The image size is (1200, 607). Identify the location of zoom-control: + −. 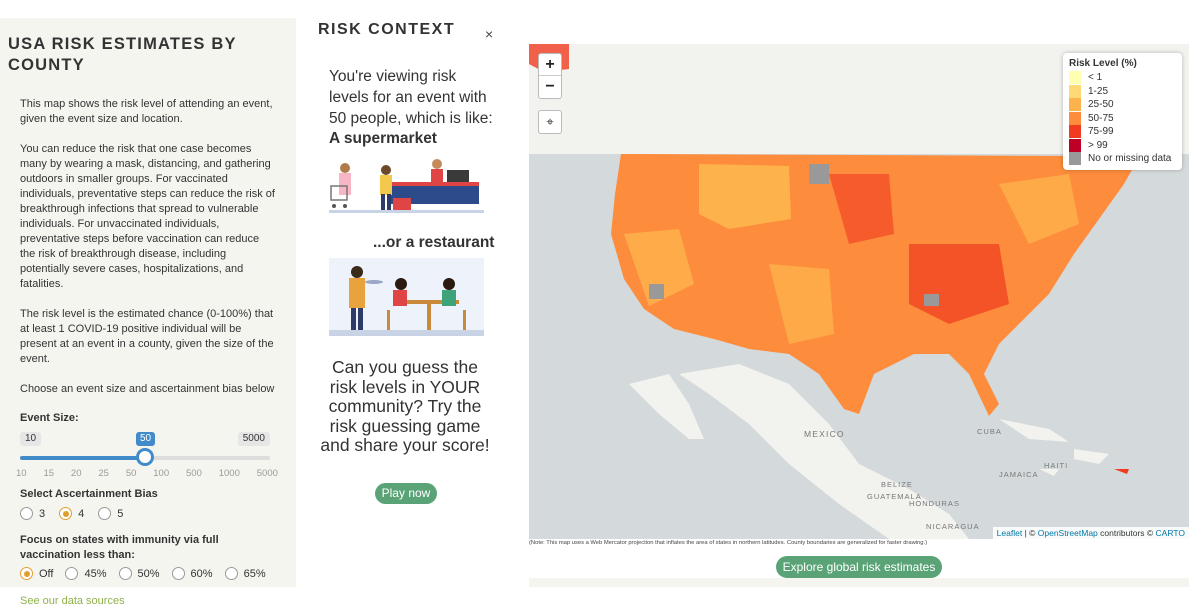
(550, 76).